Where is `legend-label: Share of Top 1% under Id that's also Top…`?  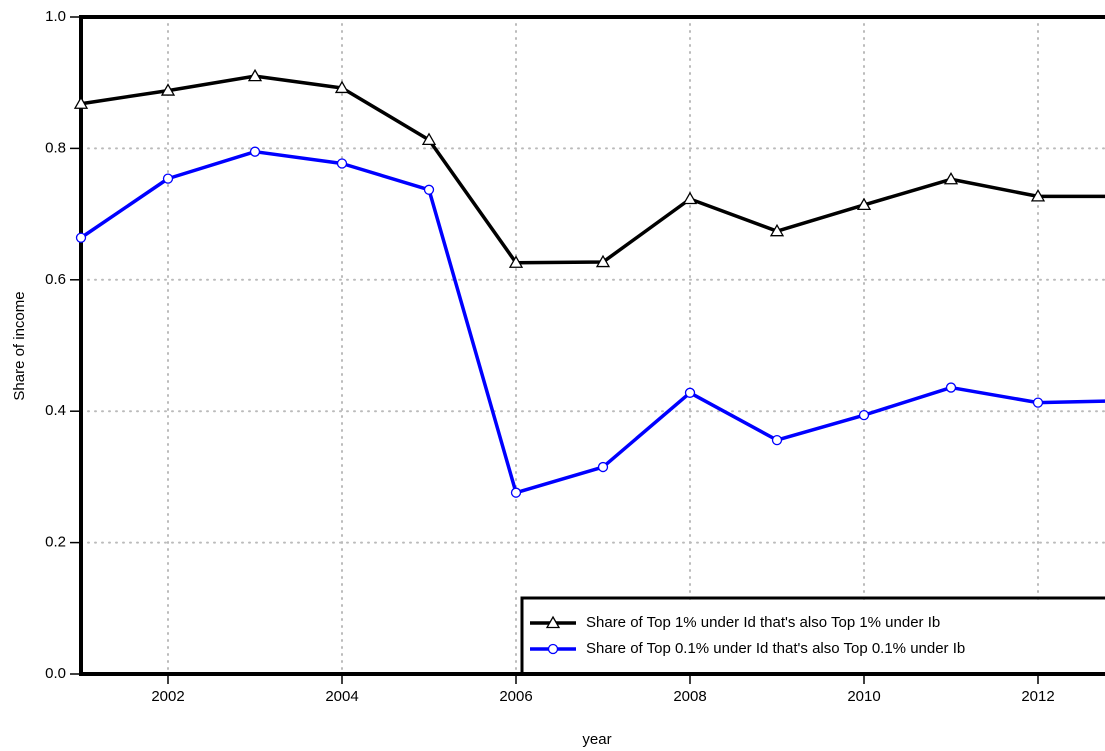
legend-label: Share of Top 1% under Id that's also Top… is located at coordinates (763, 622).